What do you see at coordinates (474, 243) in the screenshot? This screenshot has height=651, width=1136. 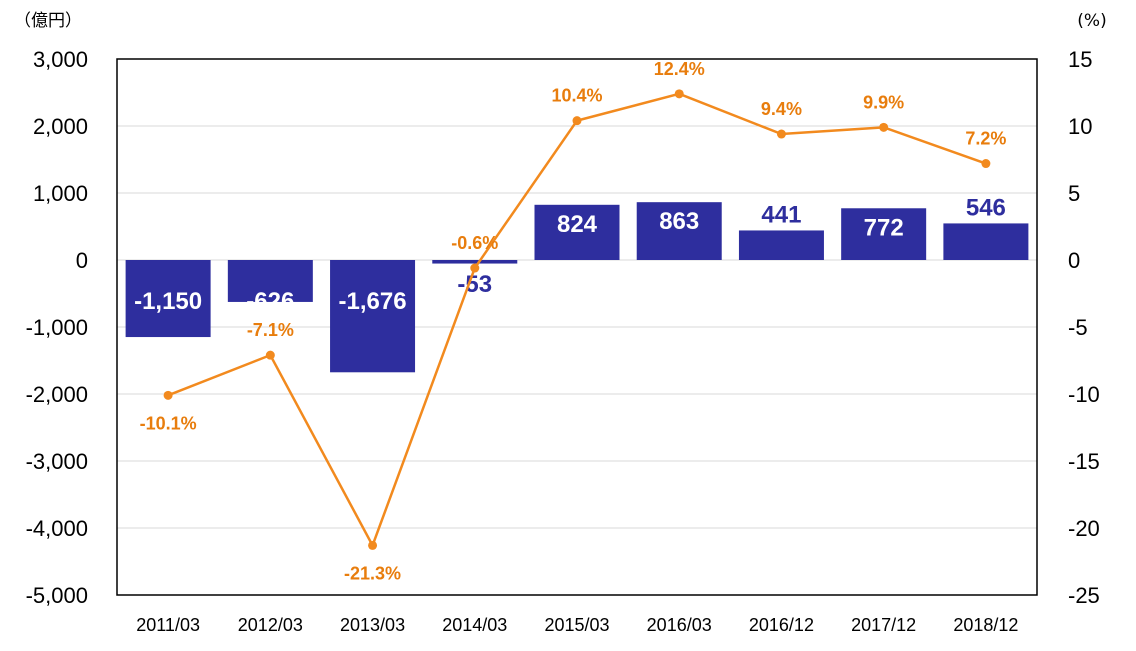 I see `line-value-label: -0.6%` at bounding box center [474, 243].